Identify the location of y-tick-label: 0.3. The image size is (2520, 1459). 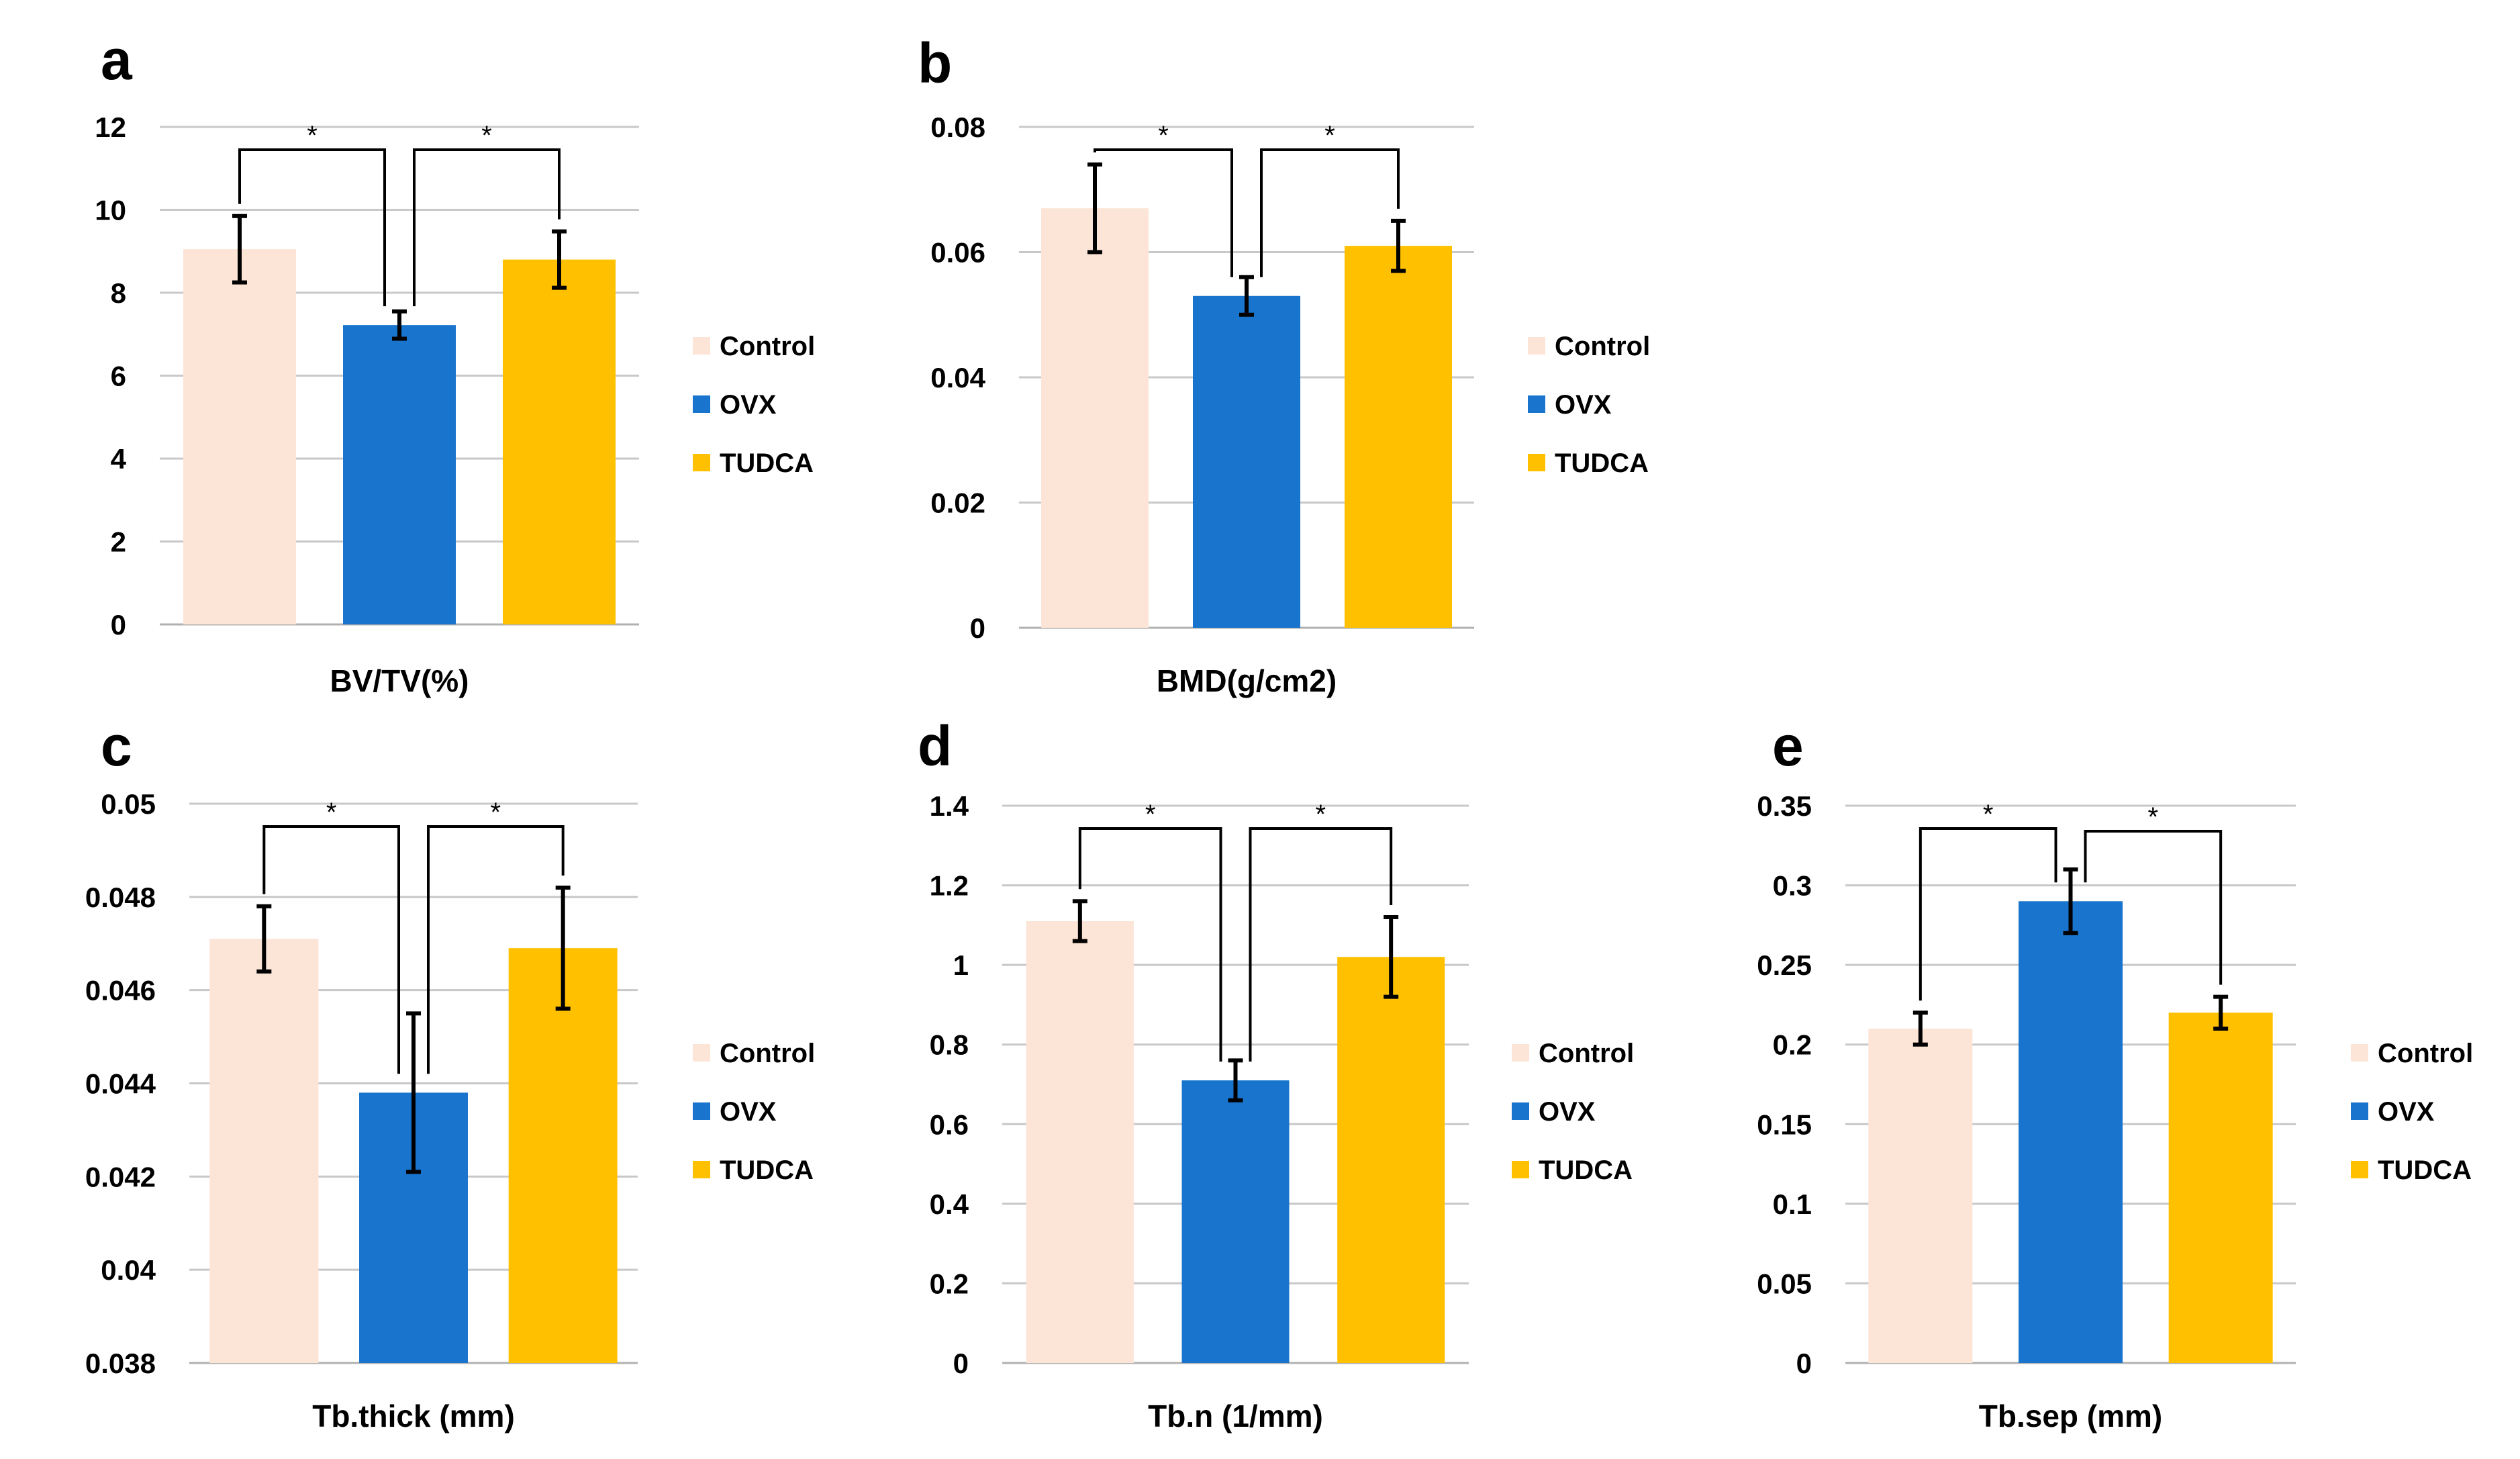
(1792, 886).